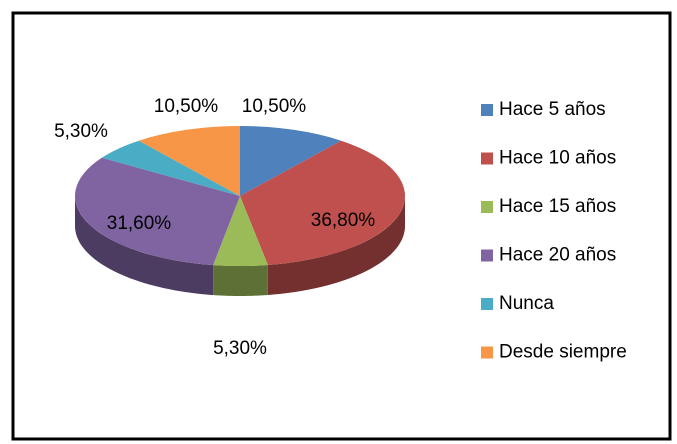 Image resolution: width=677 pixels, height=444 pixels. What do you see at coordinates (563, 352) in the screenshot?
I see `legend-label: Desde siempre` at bounding box center [563, 352].